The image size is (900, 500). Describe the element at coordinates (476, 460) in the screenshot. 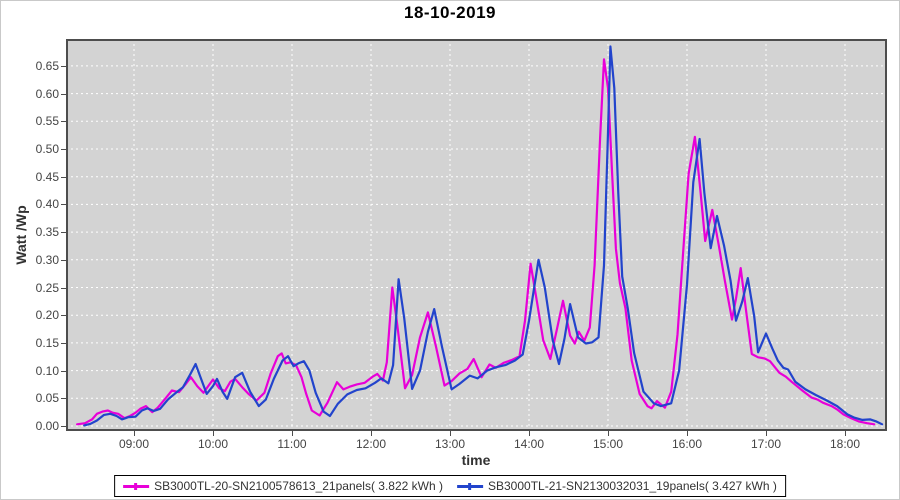

I see `x-axis-label: time` at that location.